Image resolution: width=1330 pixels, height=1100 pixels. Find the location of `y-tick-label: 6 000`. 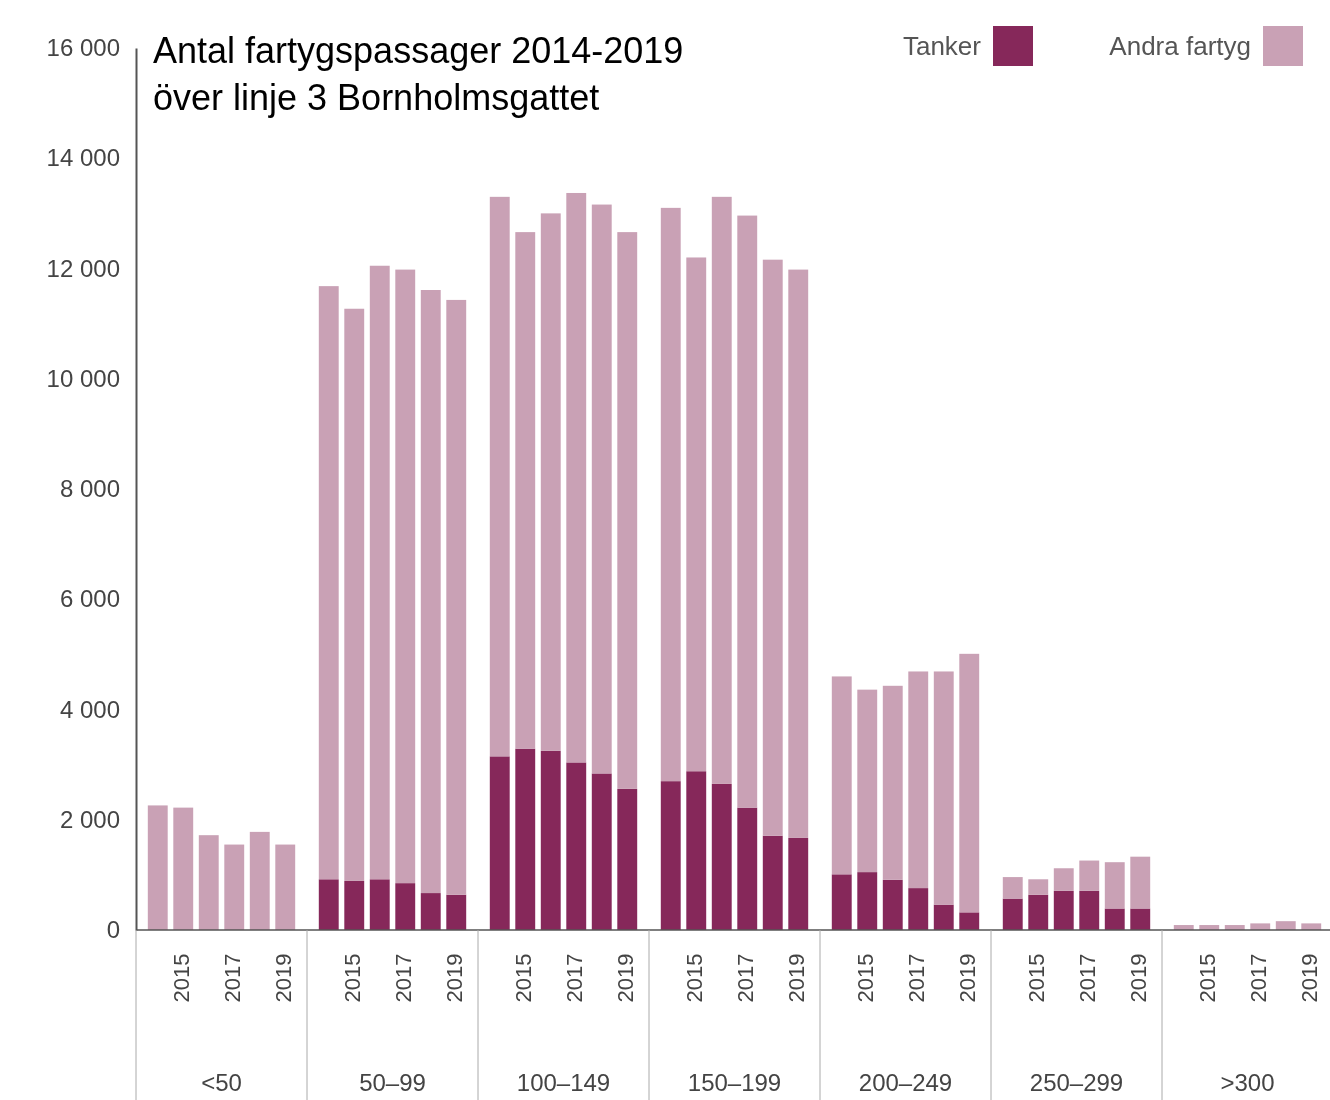

y-tick-label: 6 000 is located at coordinates (89, 599).